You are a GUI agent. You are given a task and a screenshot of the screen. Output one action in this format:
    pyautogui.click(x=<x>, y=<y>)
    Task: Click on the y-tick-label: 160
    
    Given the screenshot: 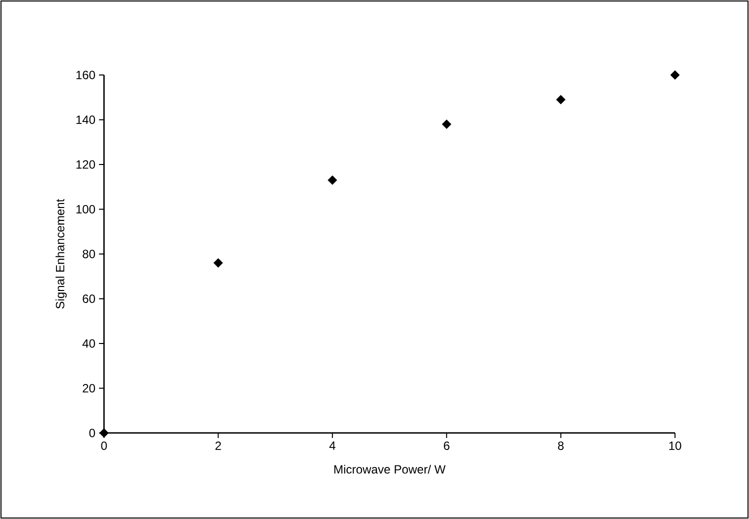 What is the action you would take?
    pyautogui.click(x=86, y=75)
    